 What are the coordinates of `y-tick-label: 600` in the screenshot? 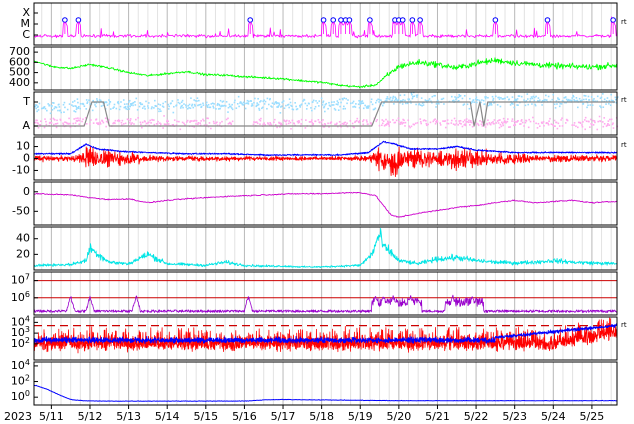 It's located at (19, 61).